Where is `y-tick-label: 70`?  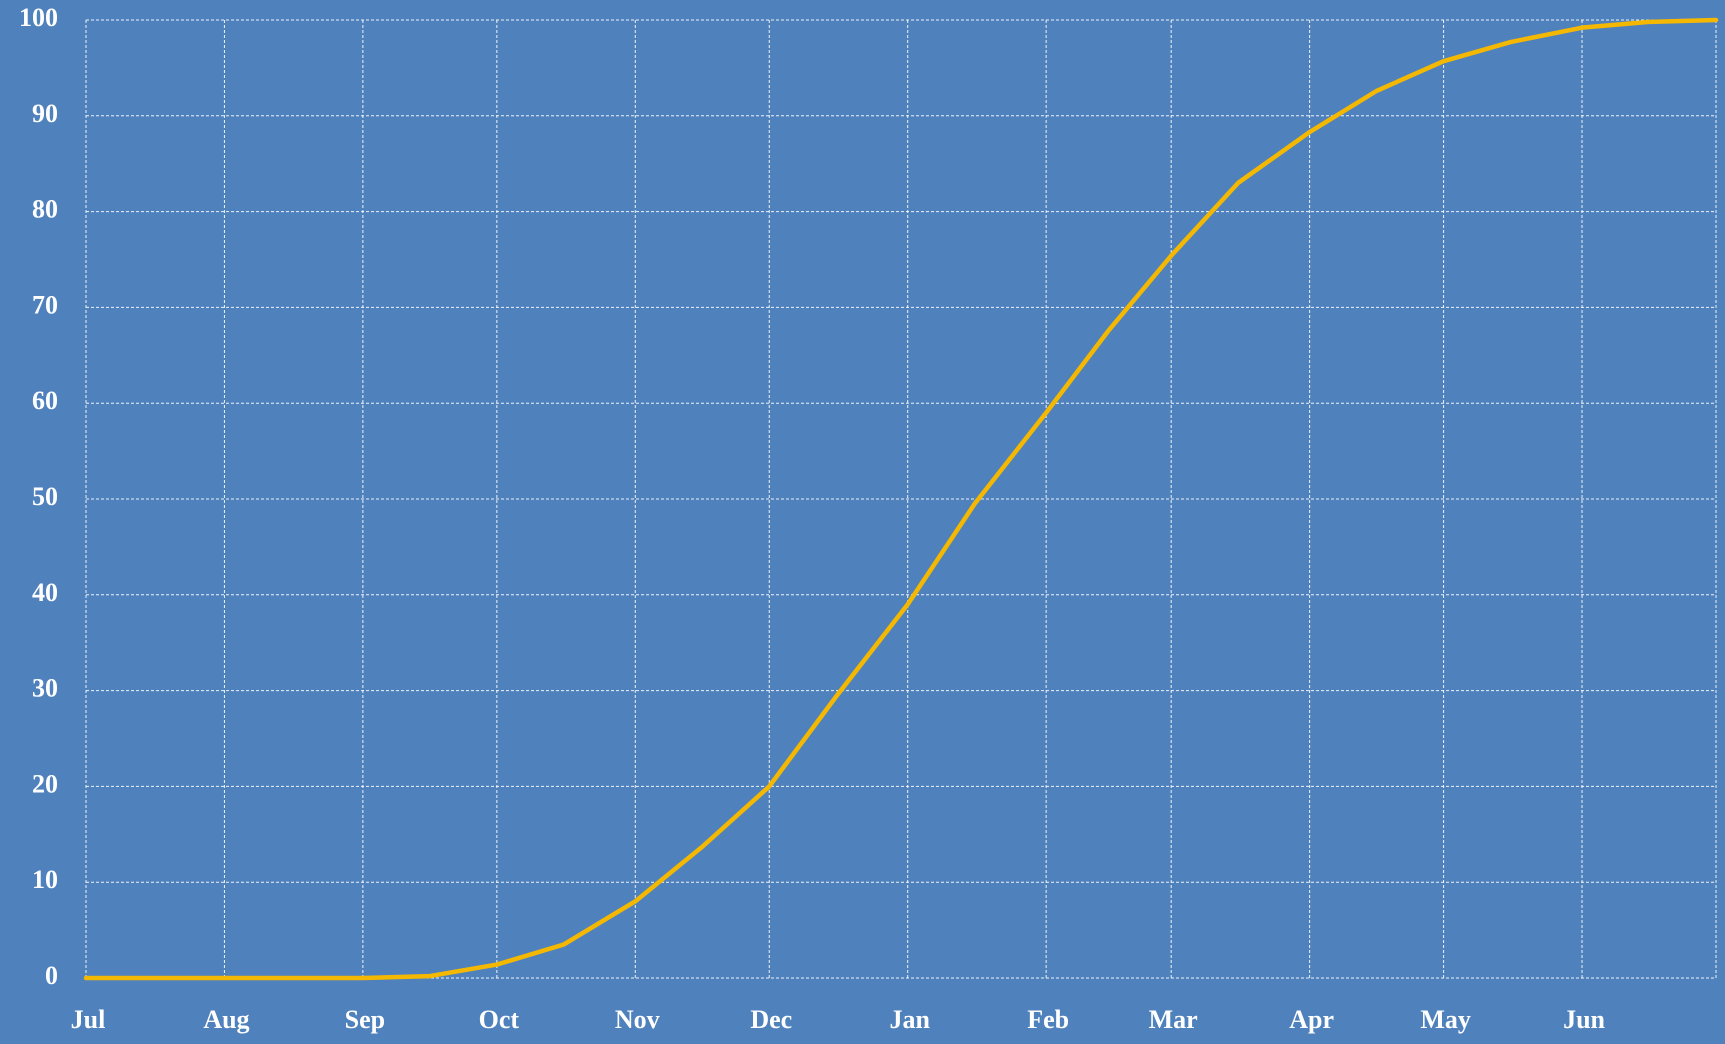
y-tick-label: 70 is located at coordinates (45, 304).